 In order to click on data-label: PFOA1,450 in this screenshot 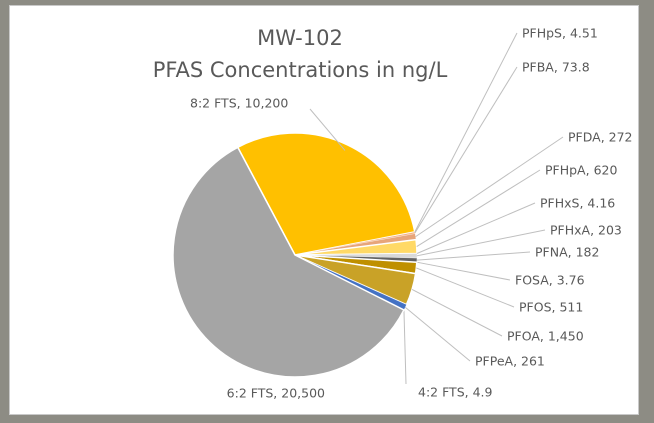, I will do `click(545, 336)`.